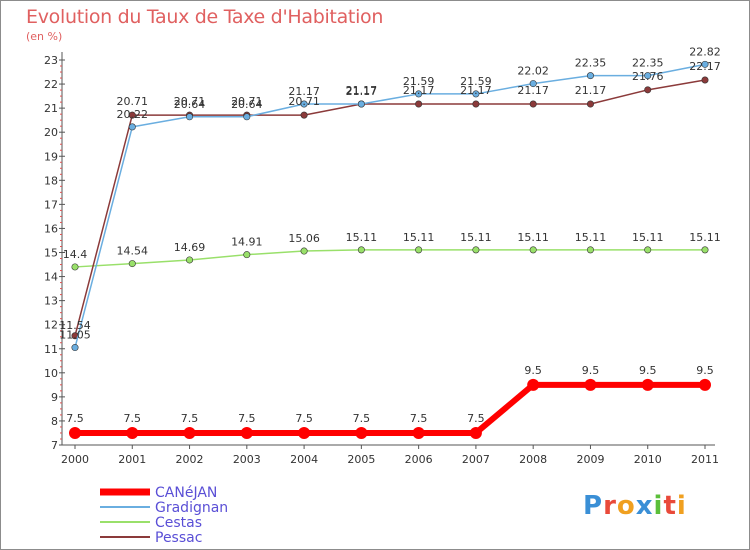 This screenshot has width=750, height=550. I want to click on logo-letter: o, so click(626, 506).